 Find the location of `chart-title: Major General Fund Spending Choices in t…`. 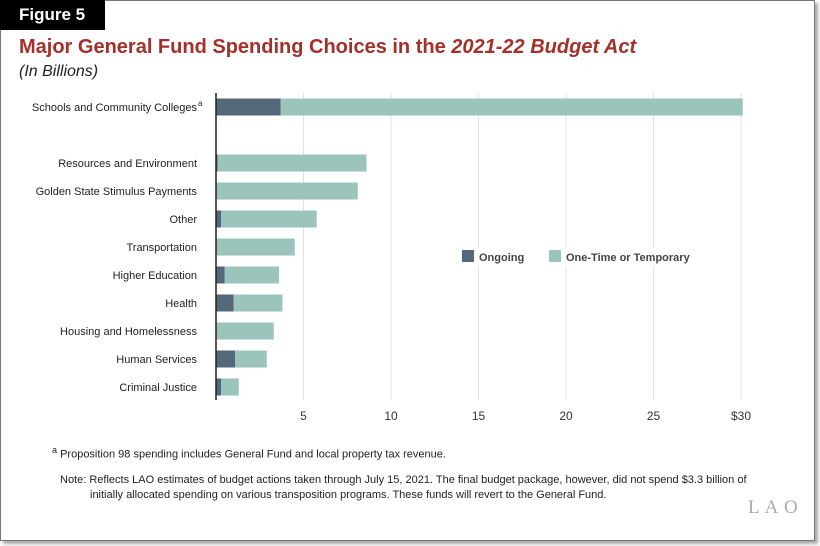

chart-title: Major General Fund Spending Choices in t… is located at coordinates (327, 47).